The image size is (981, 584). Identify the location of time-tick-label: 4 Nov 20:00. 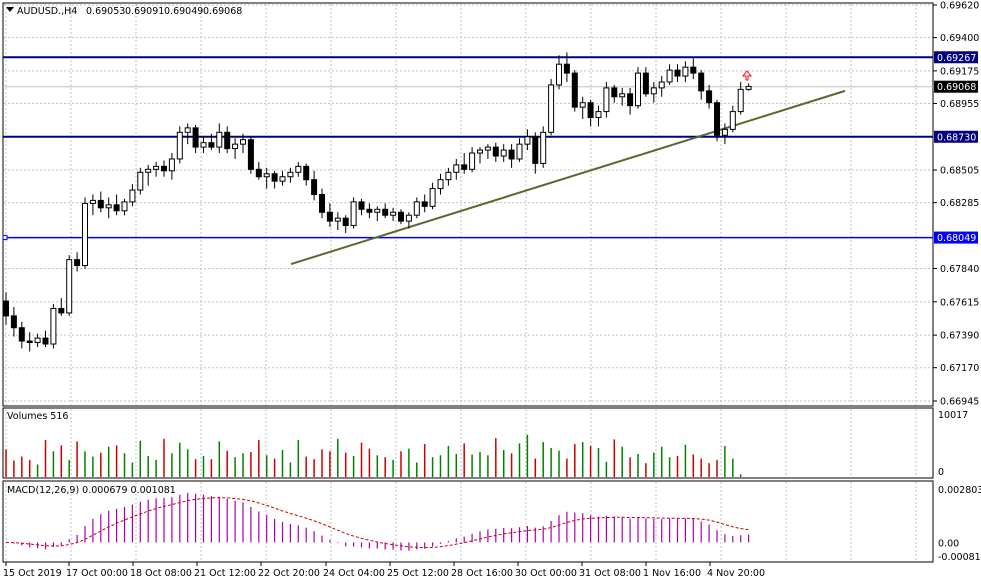
(736, 573).